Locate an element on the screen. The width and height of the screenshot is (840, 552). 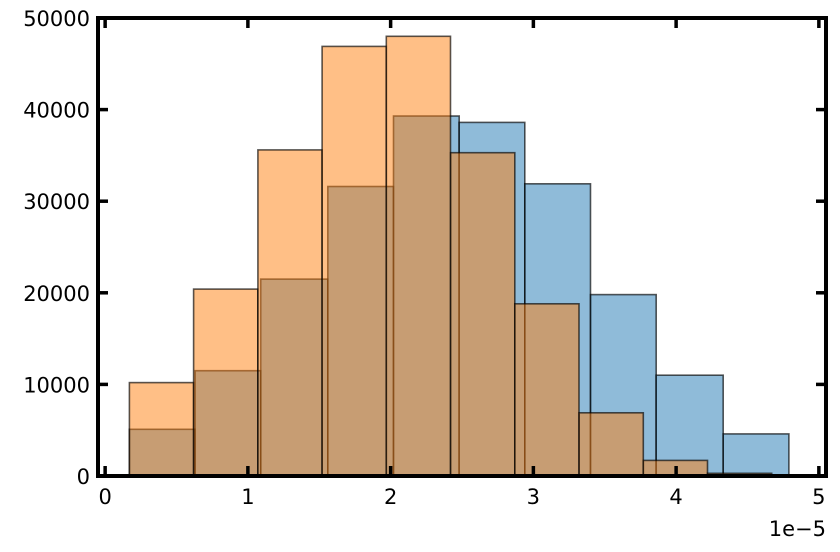
y-tick-label: 40000 is located at coordinates (56, 111).